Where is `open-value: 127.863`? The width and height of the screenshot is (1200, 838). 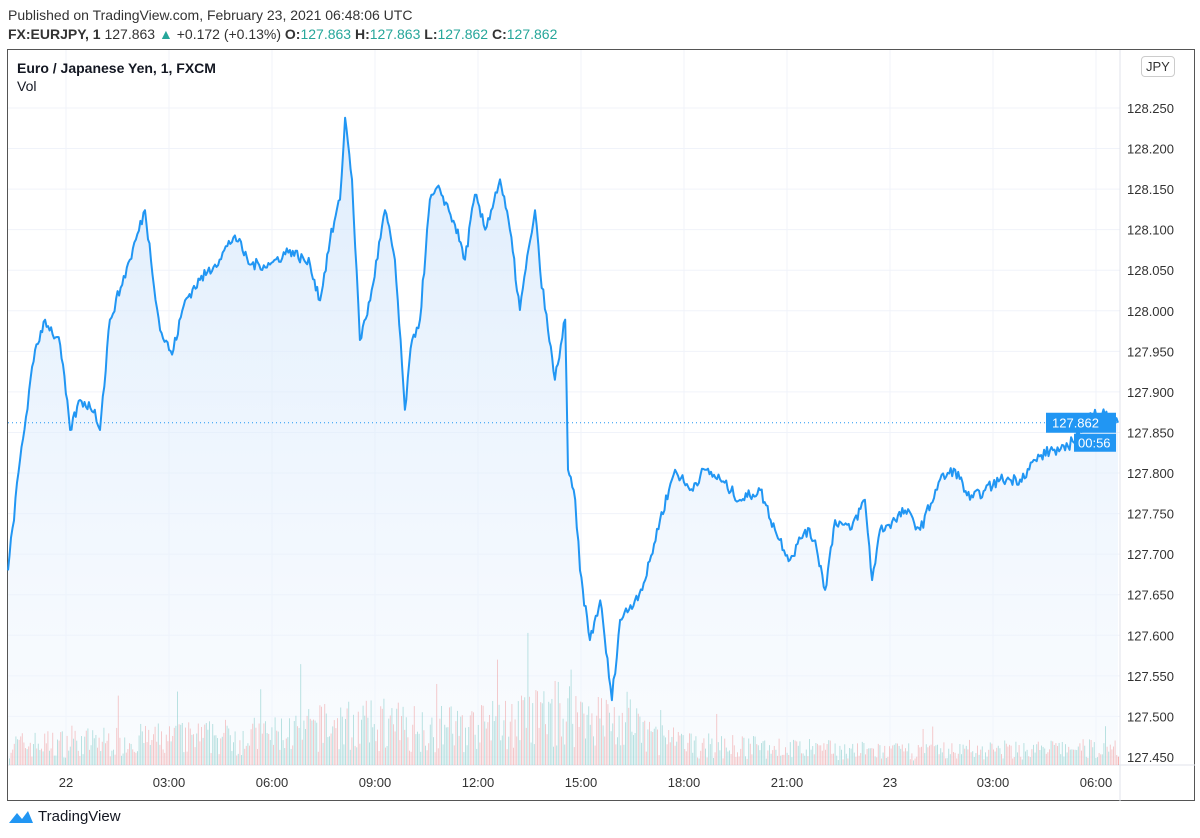 open-value: 127.863 is located at coordinates (326, 34).